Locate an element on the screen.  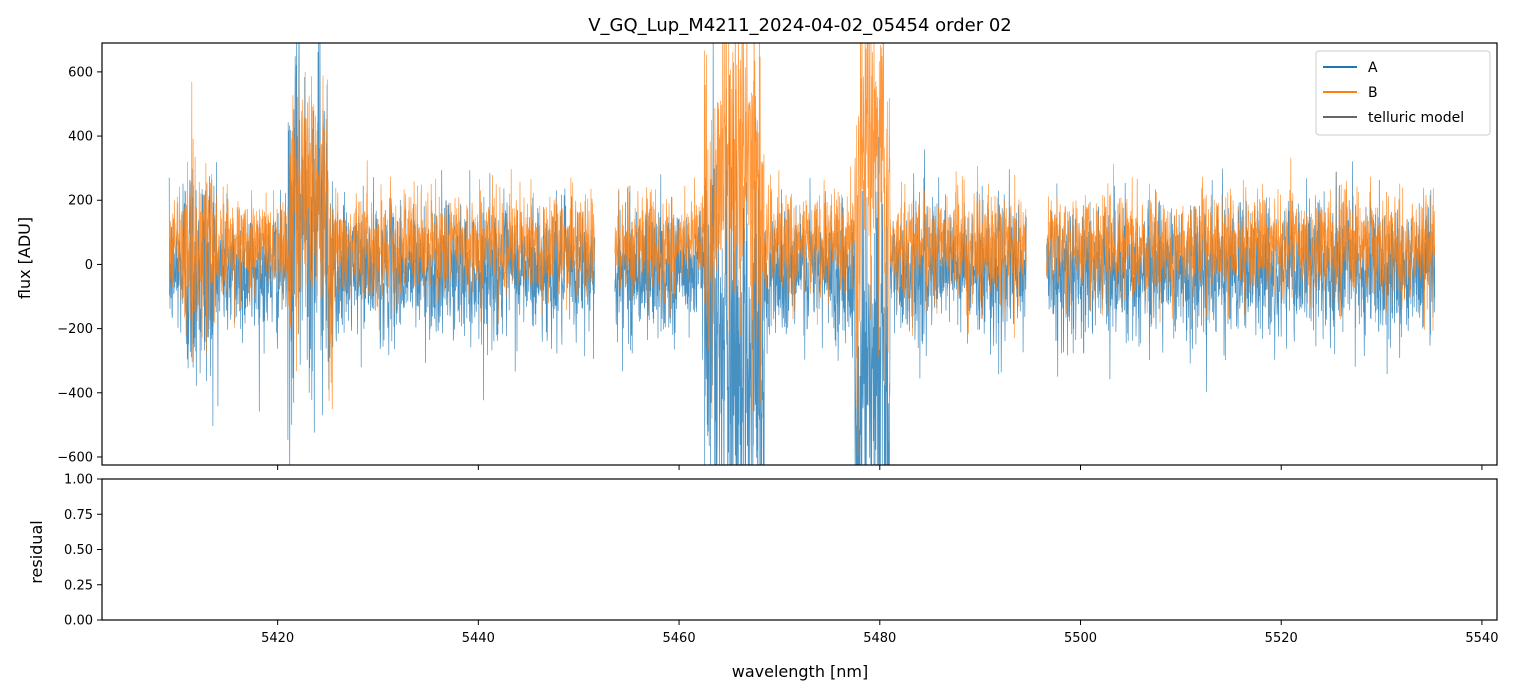
bottom-y-tick-label: 0.50 is located at coordinates (78, 550).